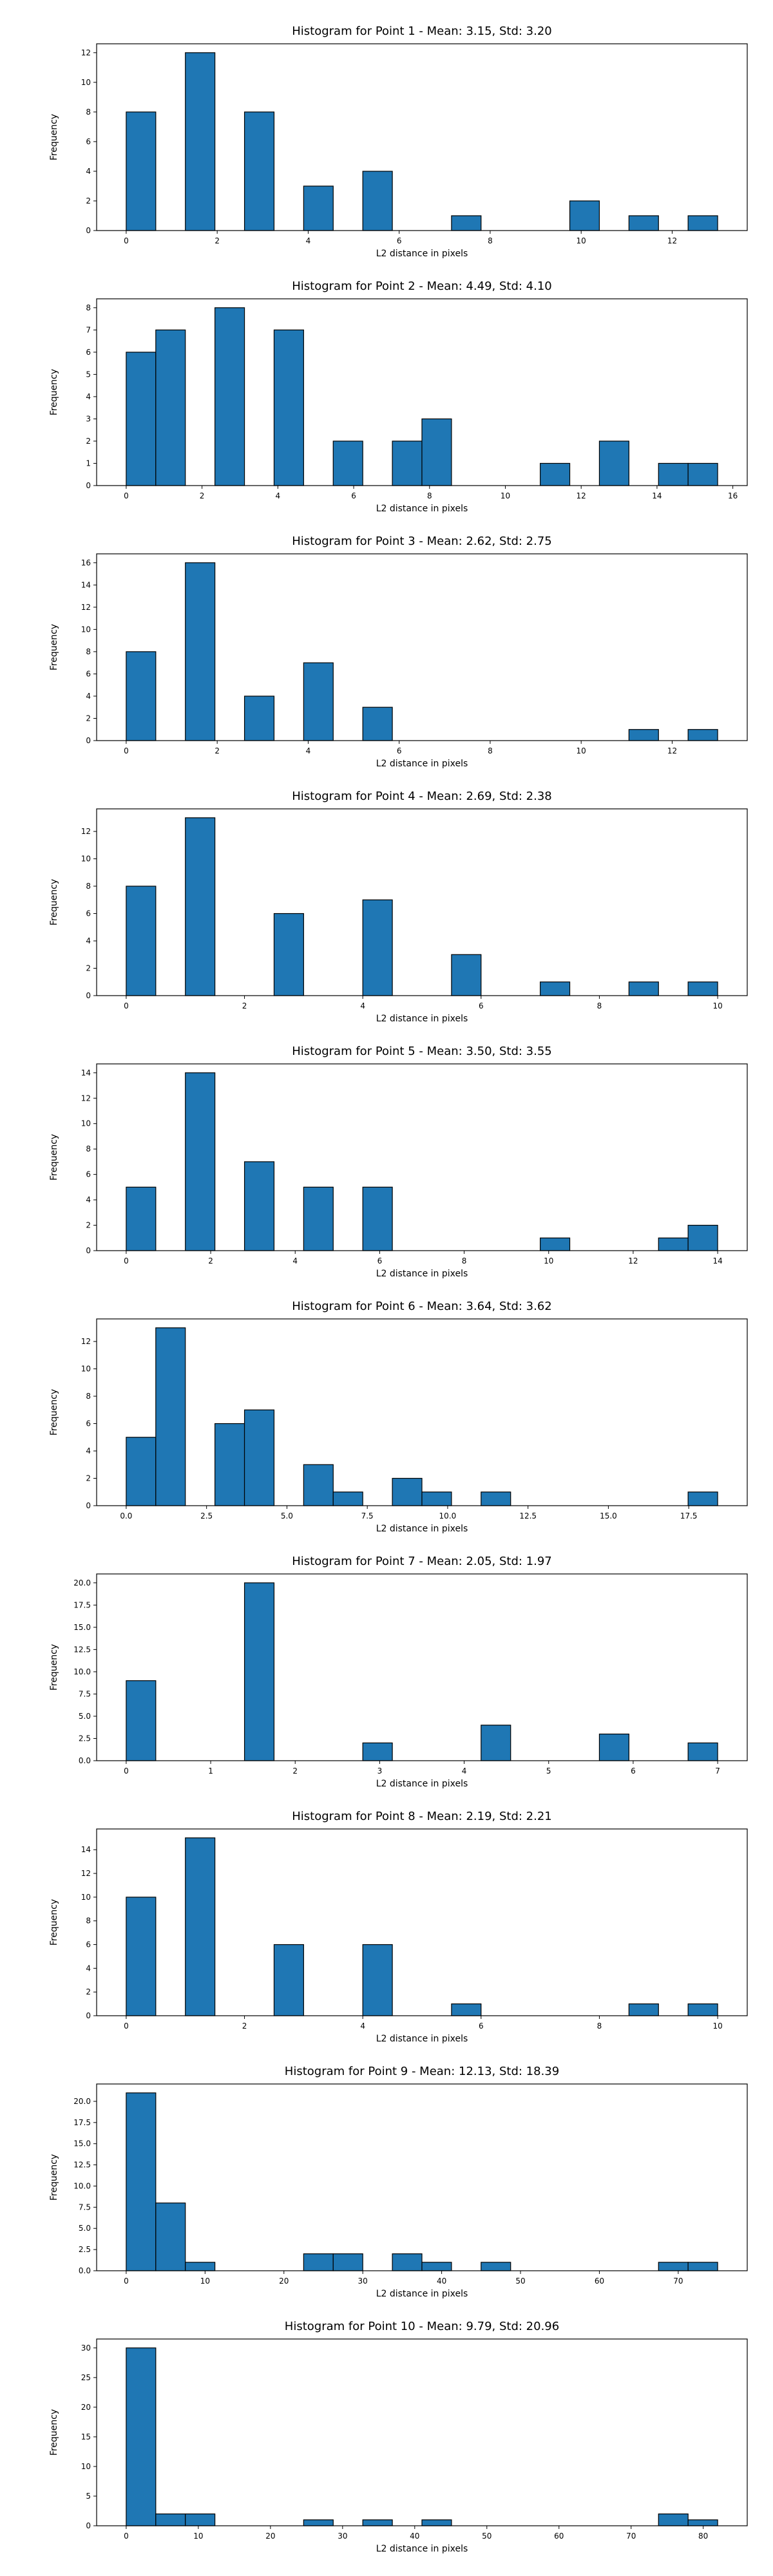 The width and height of the screenshot is (773, 2576). What do you see at coordinates (287, 1515) in the screenshot?
I see `x-tick-label: 5.0` at bounding box center [287, 1515].